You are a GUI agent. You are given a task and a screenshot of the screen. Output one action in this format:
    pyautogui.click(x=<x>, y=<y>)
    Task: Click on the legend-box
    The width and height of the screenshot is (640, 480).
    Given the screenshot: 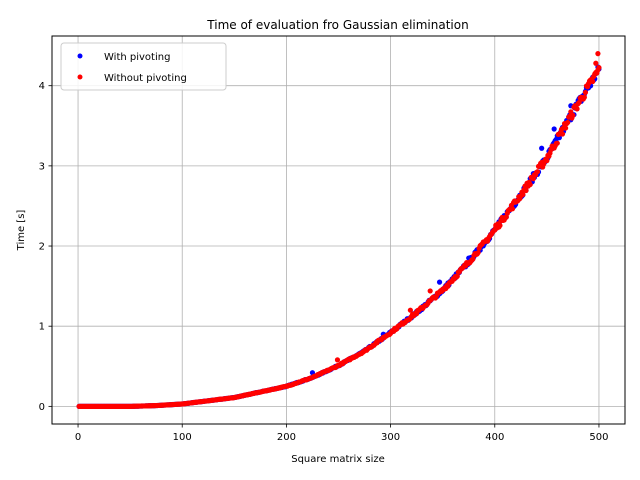 What is the action you would take?
    pyautogui.click(x=143, y=66)
    